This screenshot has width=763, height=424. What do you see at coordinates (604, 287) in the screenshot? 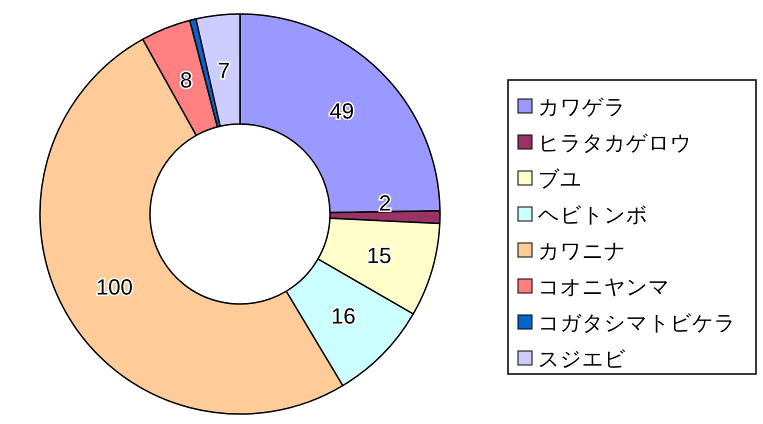
I see `legend-label: コオニヤンマ` at bounding box center [604, 287].